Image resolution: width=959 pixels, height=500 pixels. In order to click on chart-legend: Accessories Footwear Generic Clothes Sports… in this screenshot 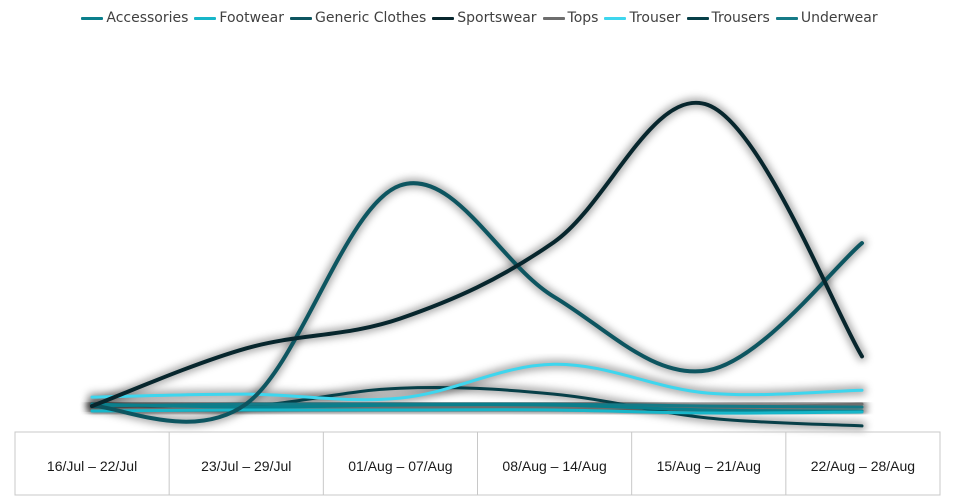, I will do `click(479, 18)`.